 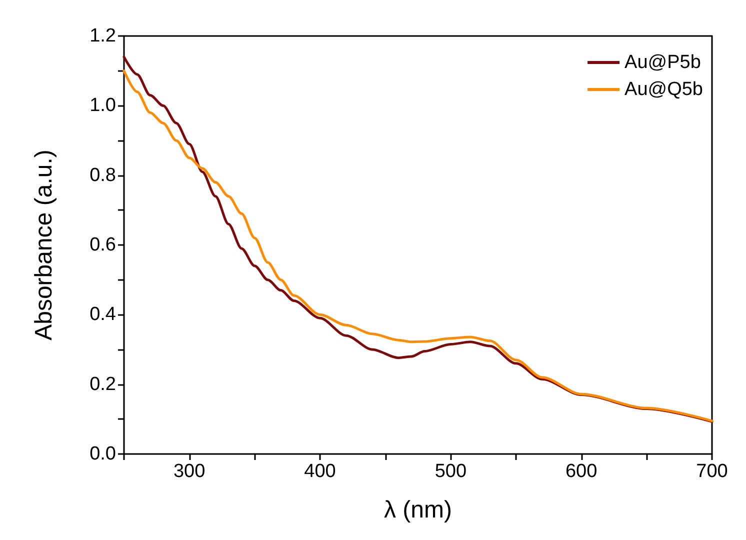 What do you see at coordinates (44, 245) in the screenshot?
I see `y-axis-title: Absorbance (a.u.)` at bounding box center [44, 245].